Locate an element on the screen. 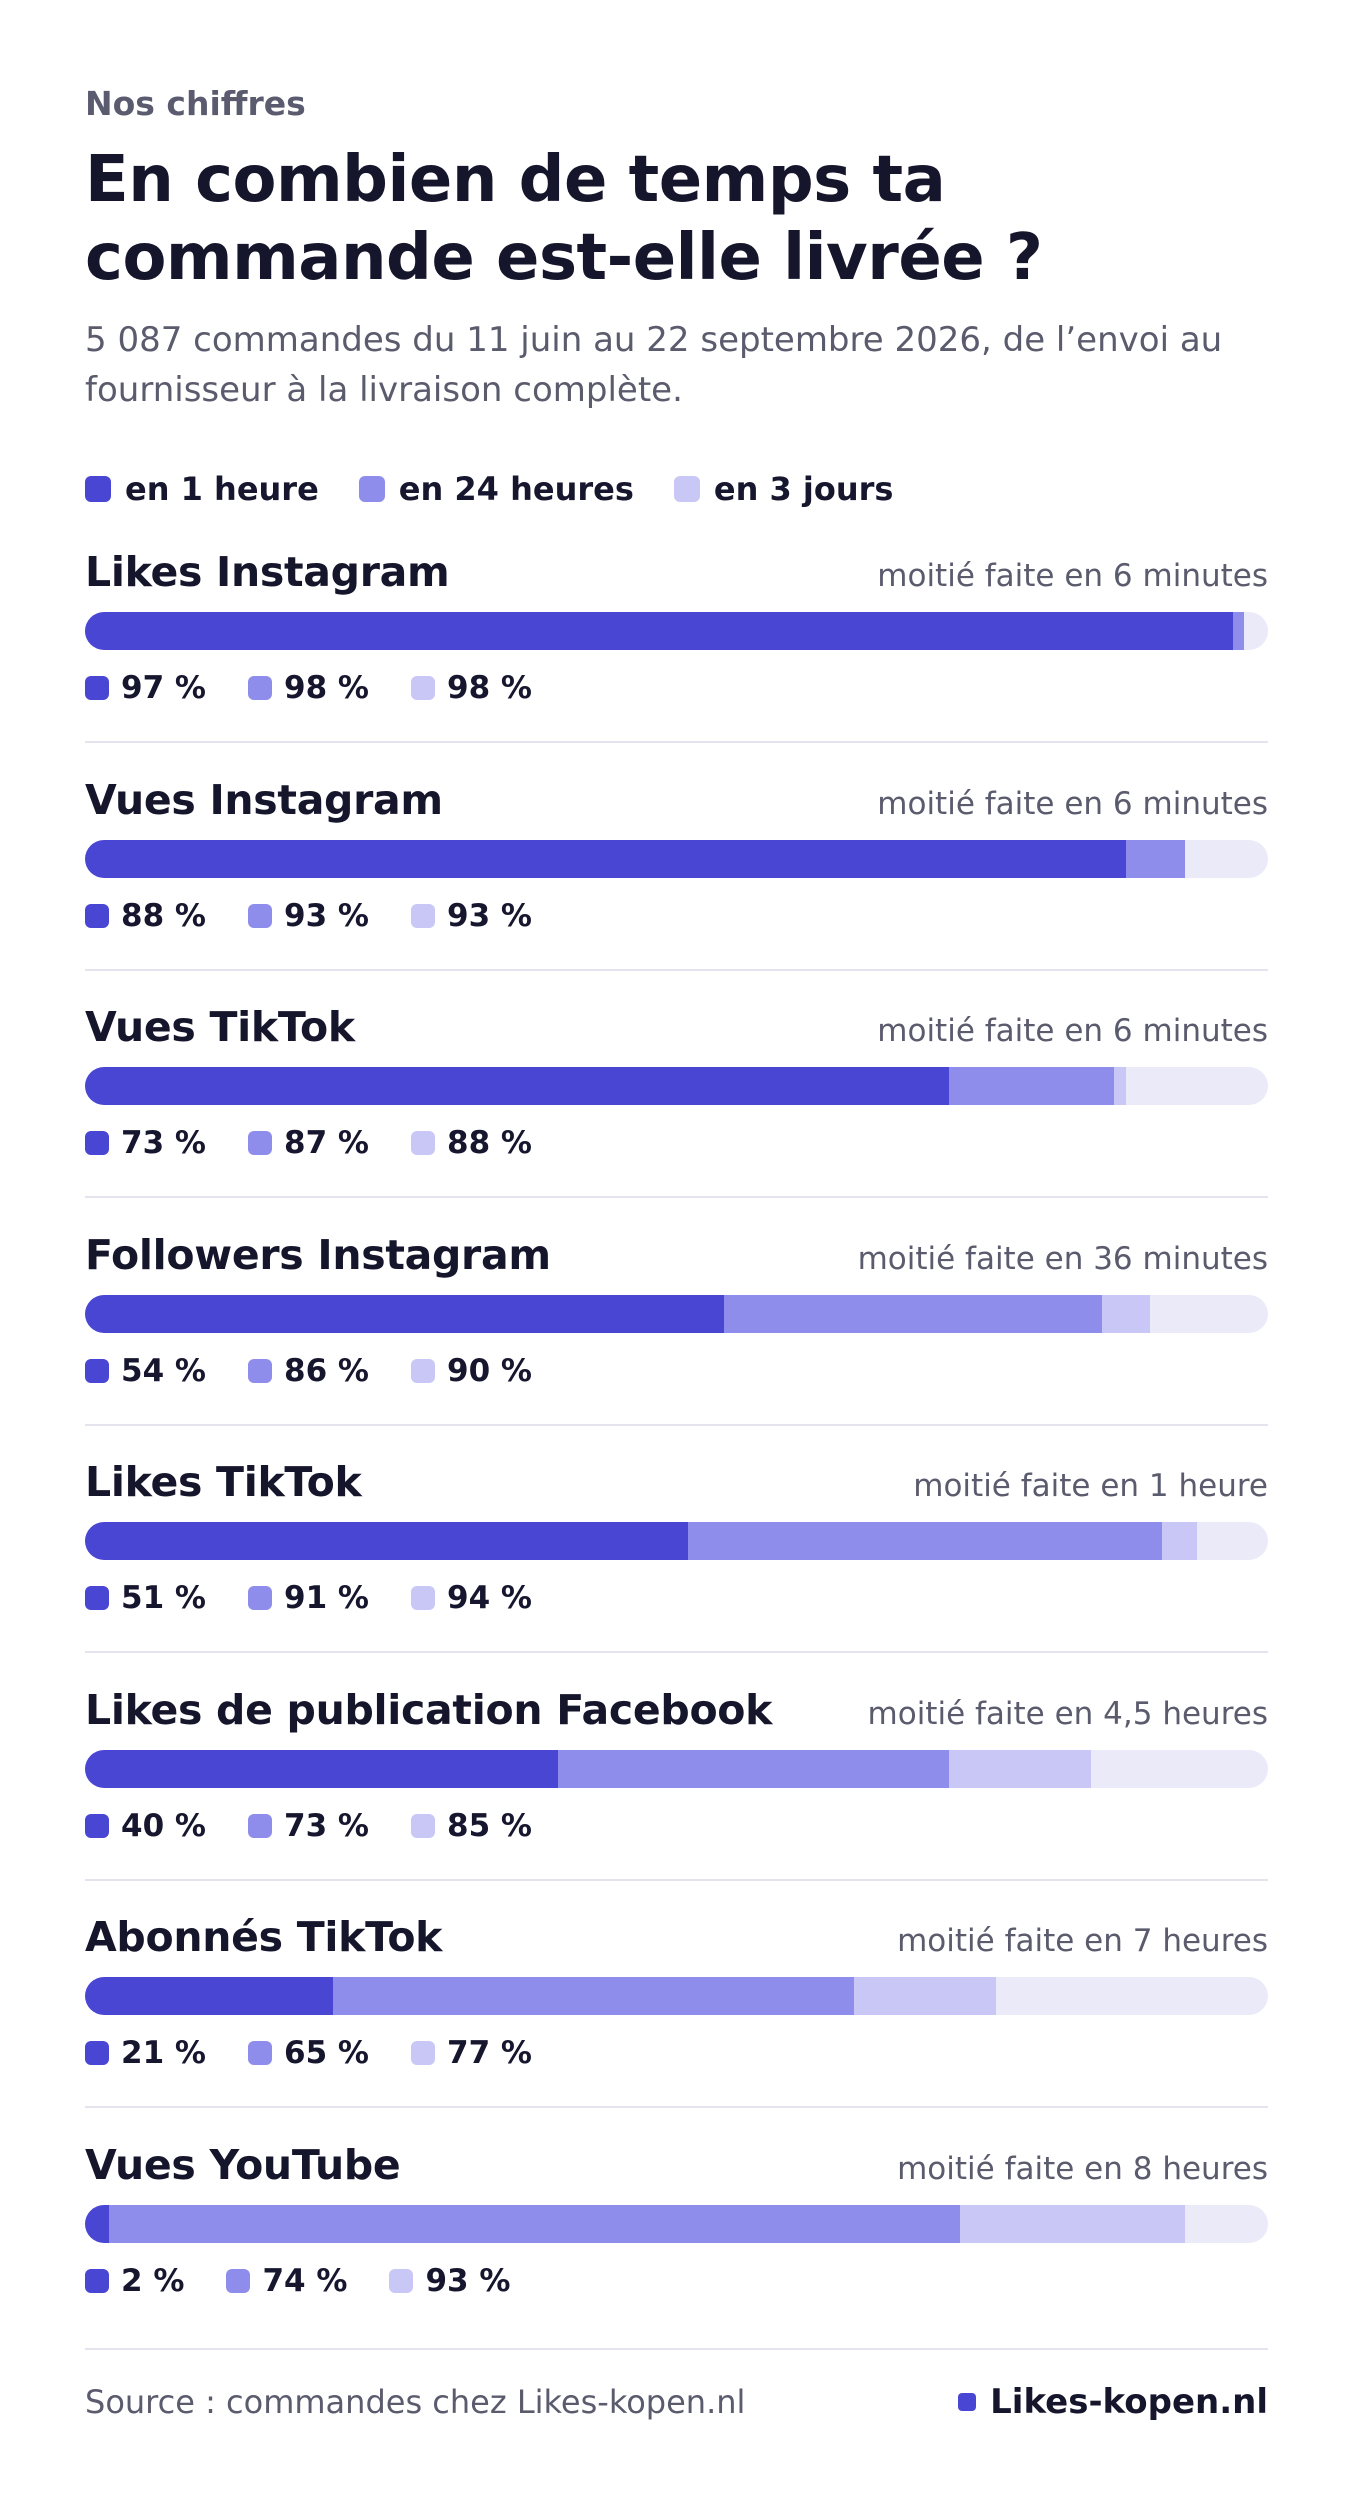  row-title: Likes TikTok is located at coordinates (223, 1482).